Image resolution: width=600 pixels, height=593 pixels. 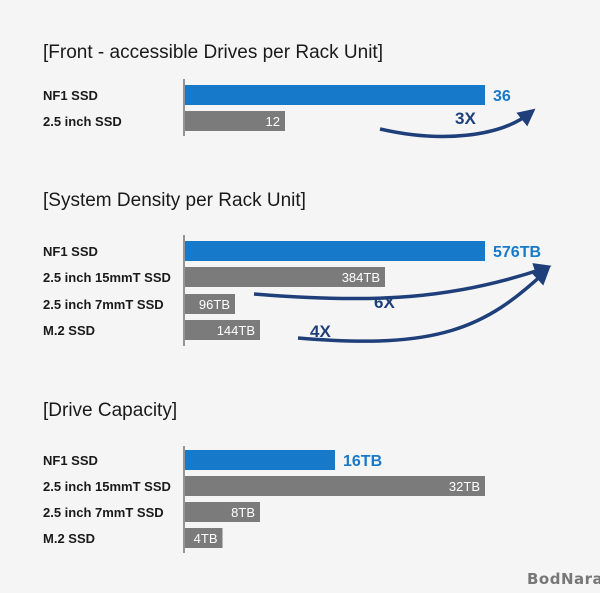 What do you see at coordinates (361, 277) in the screenshot?
I see `data-label: 384TB` at bounding box center [361, 277].